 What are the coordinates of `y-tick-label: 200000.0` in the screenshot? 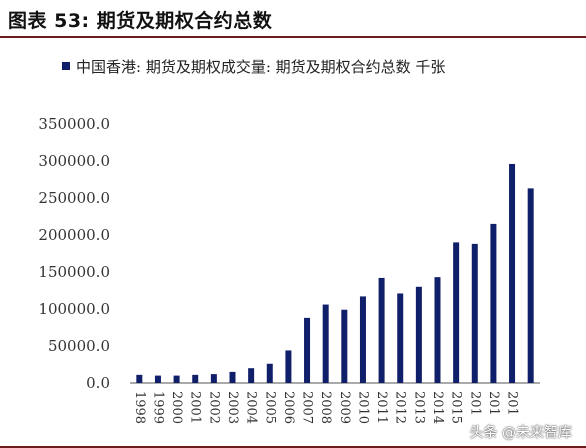 It's located at (74, 235).